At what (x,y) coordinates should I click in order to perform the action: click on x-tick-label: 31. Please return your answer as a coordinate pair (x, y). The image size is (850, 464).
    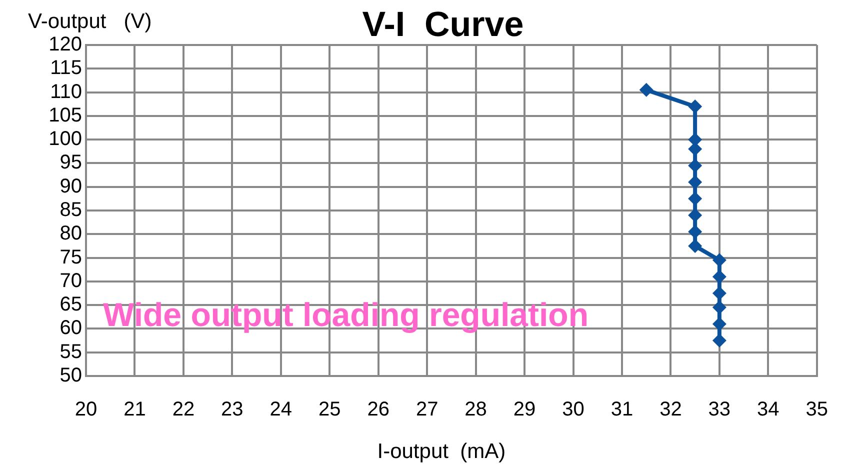
    Looking at the image, I should click on (622, 409).